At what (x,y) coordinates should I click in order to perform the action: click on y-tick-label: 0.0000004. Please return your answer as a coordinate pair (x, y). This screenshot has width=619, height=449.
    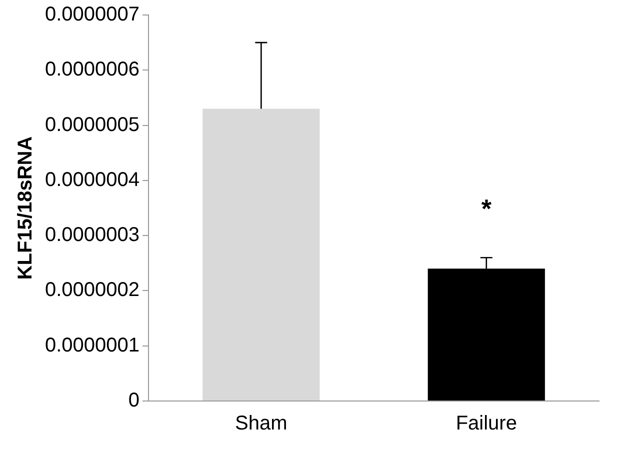
    Looking at the image, I should click on (92, 179).